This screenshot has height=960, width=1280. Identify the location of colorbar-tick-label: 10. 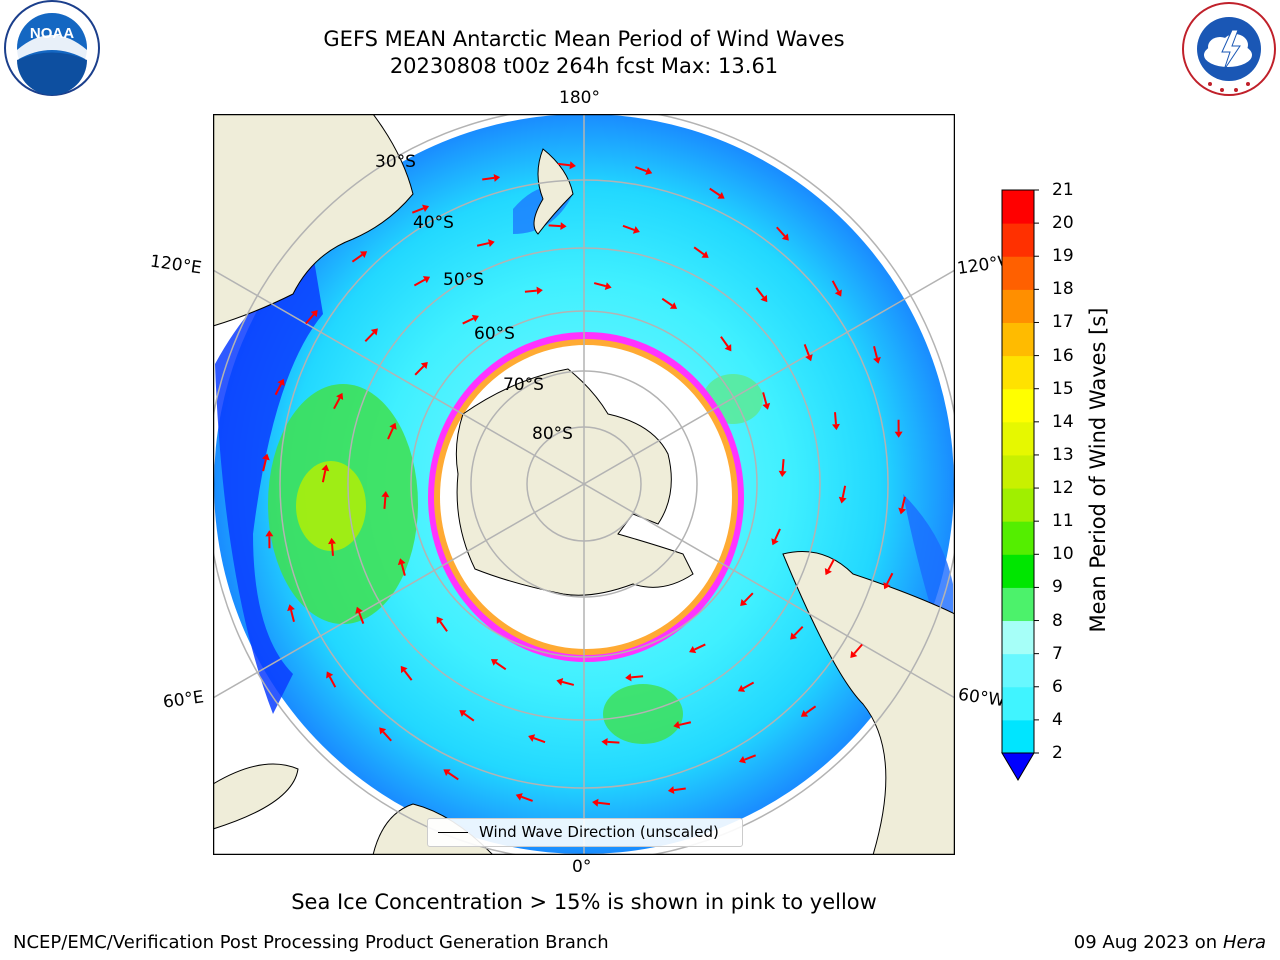
(1063, 554).